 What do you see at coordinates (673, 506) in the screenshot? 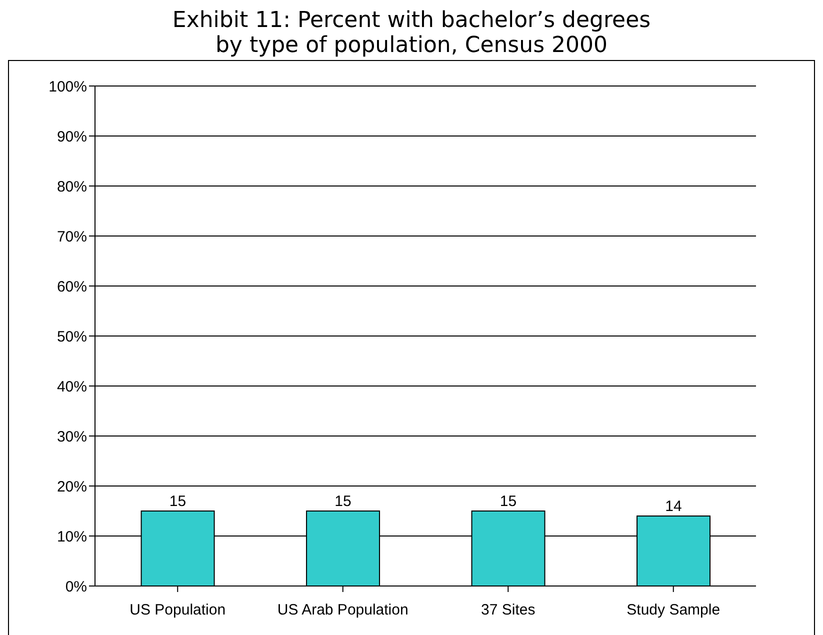
I see `data-label: 14` at bounding box center [673, 506].